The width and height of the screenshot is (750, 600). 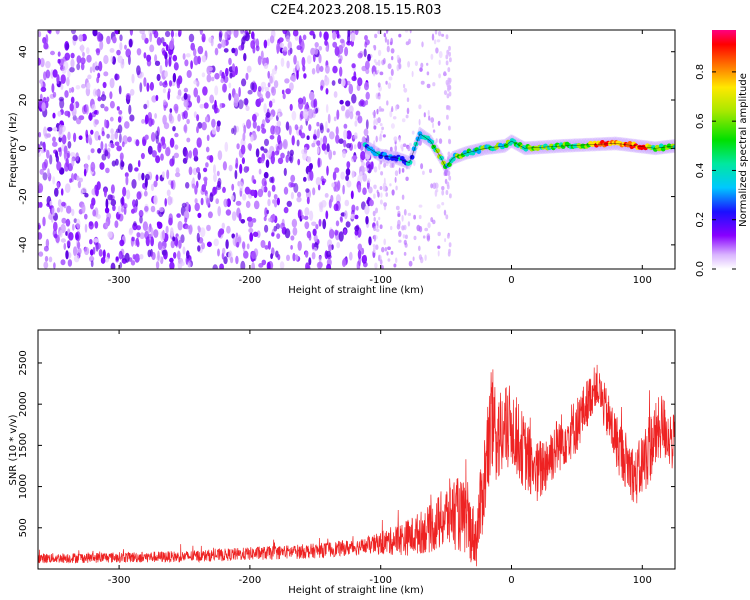 What do you see at coordinates (23, 445) in the screenshot?
I see `snr-y-tick-label: 1500` at bounding box center [23, 445].